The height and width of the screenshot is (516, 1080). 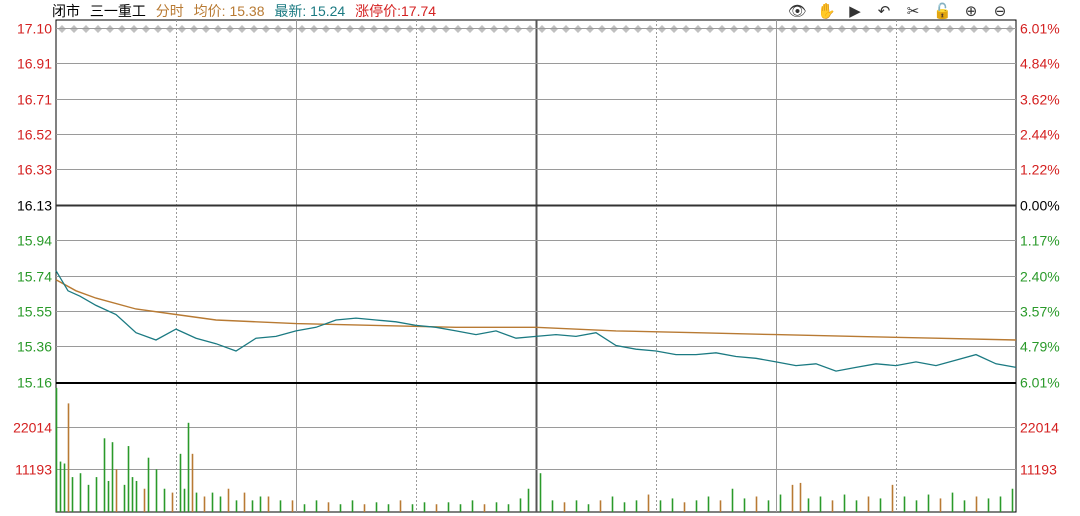 I want to click on average-price-label: 均价: 15.38, so click(x=229, y=11).